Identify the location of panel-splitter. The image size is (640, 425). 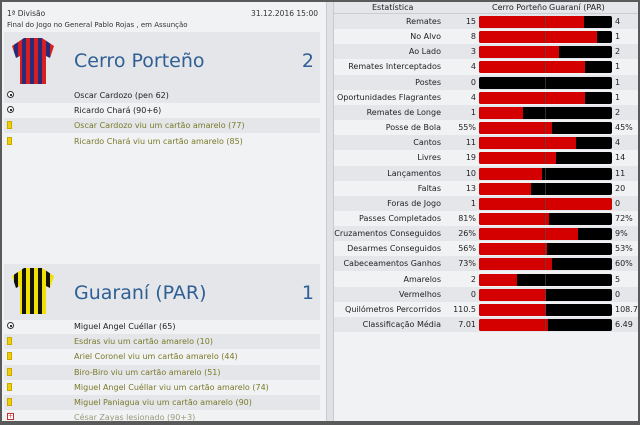
(330, 211).